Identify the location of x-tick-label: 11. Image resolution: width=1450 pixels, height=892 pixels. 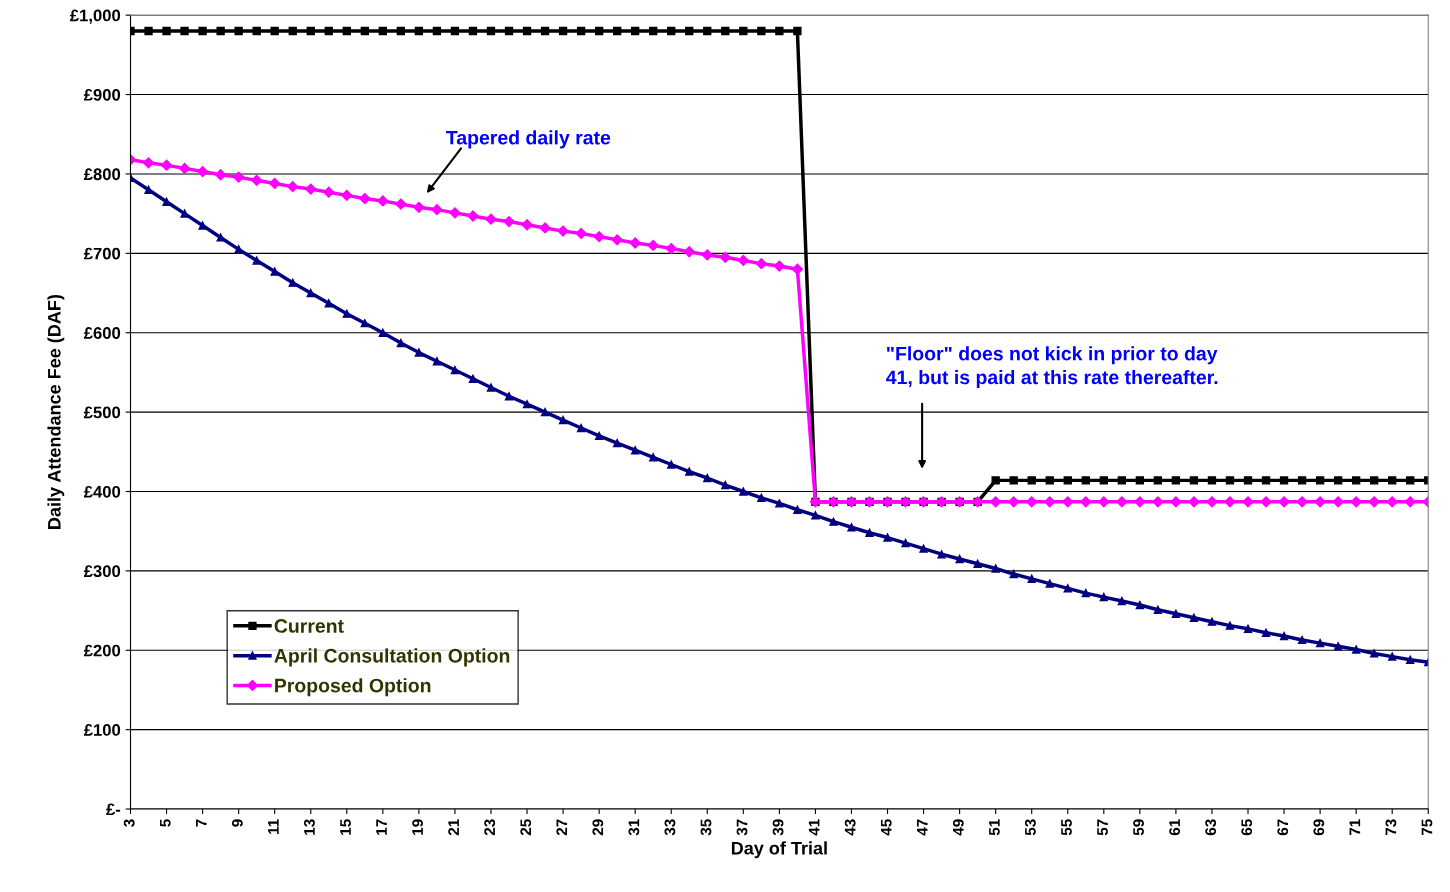
(273, 826).